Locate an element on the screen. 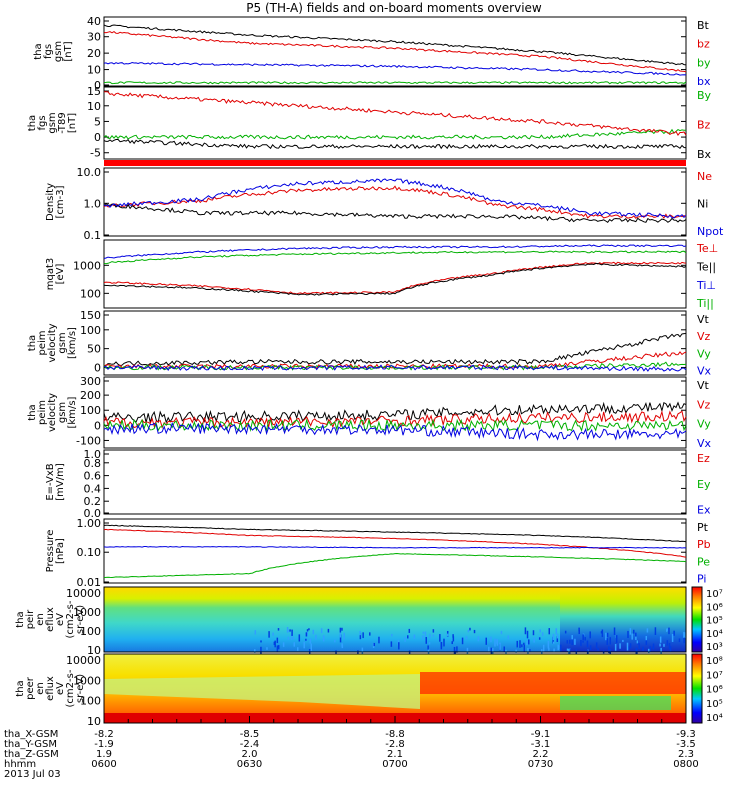 This screenshot has height=800, width=750. ytick-label: 0.4 is located at coordinates (93, 488).